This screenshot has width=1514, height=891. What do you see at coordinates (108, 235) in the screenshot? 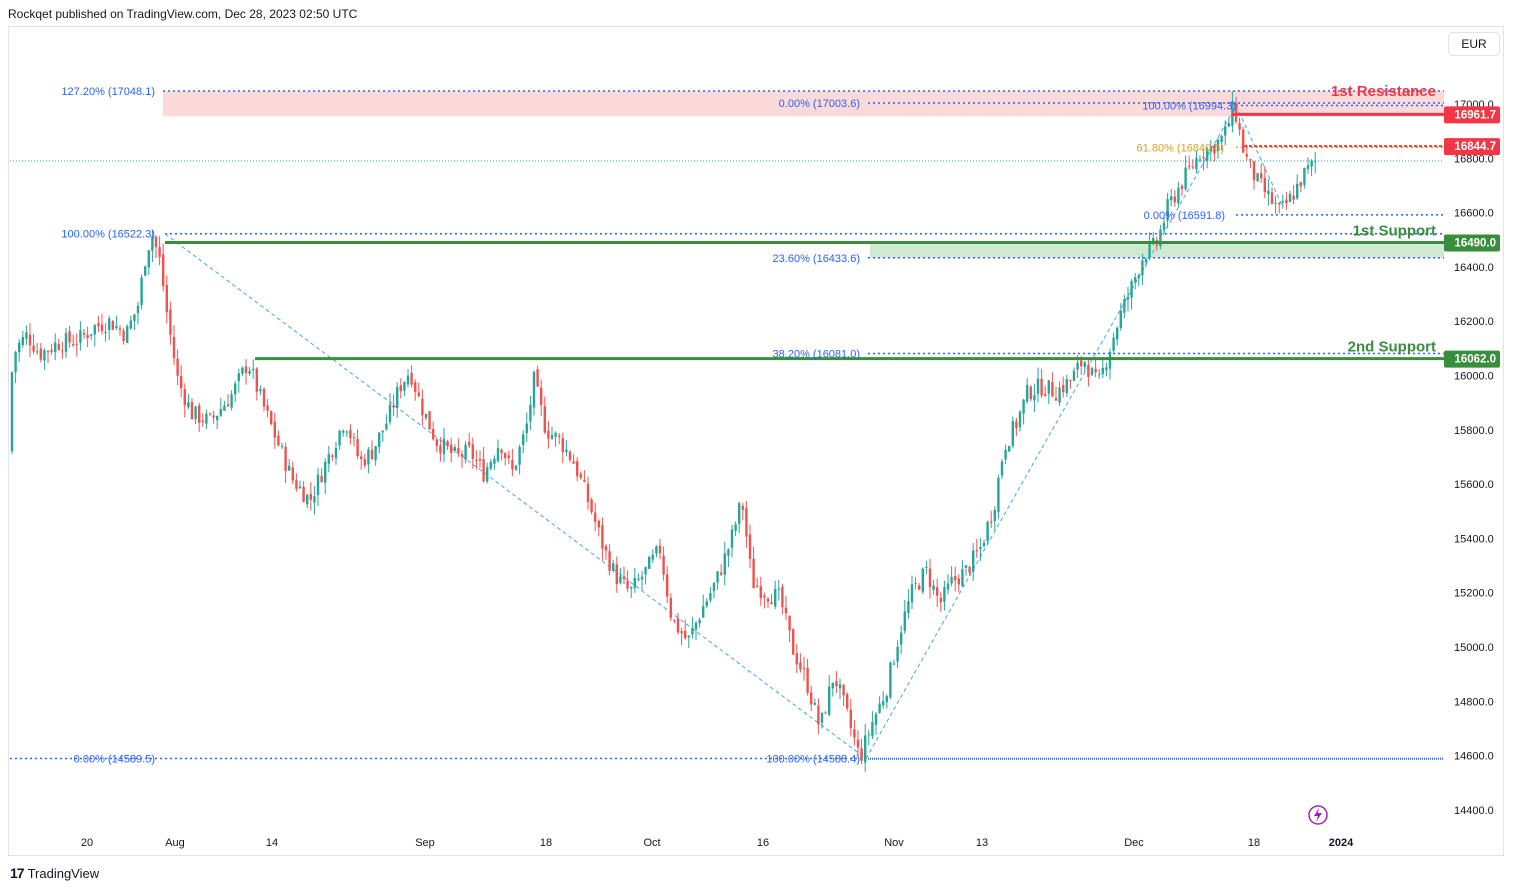
I see `fib-label-left-1: 100.00% (16522.3)` at bounding box center [108, 235].